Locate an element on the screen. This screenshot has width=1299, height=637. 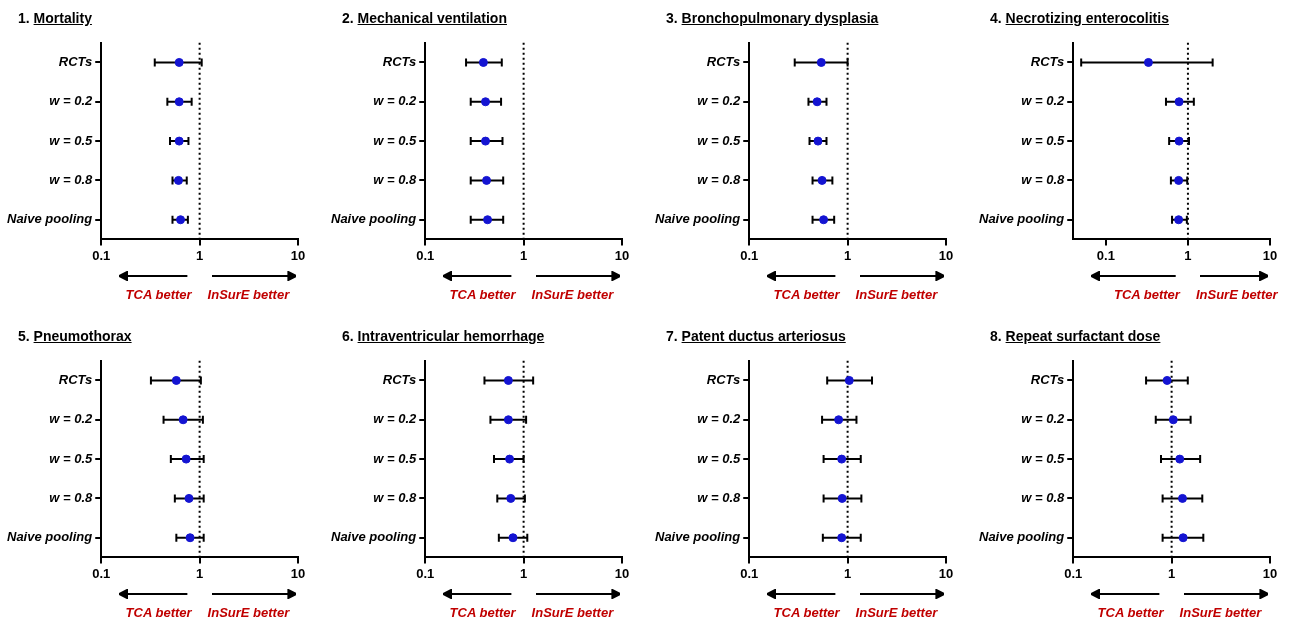
chart-title: 8. Repeat surfactant dose is located at coordinates (1075, 336).